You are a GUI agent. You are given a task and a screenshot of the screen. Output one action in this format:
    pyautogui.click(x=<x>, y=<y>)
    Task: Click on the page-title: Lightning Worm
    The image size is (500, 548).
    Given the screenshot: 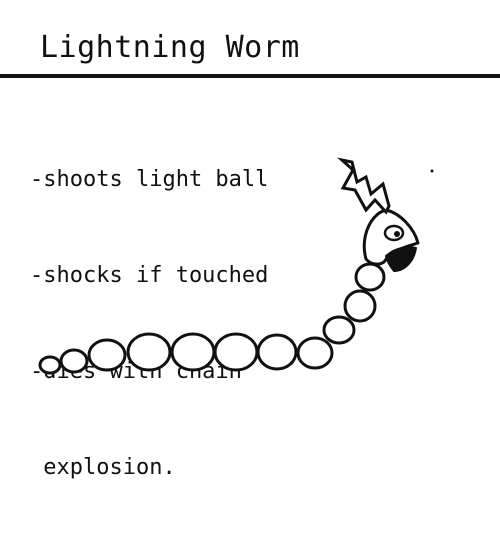 What is the action you would take?
    pyautogui.click(x=170, y=47)
    